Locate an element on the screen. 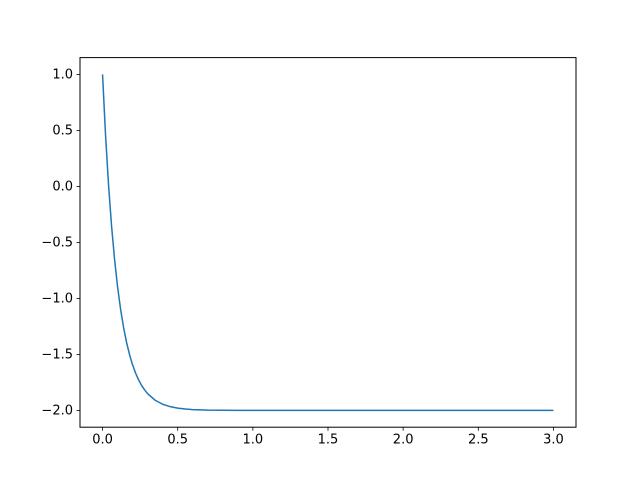 The height and width of the screenshot is (480, 640). x-axis-tick-label: 3.0 is located at coordinates (553, 440).